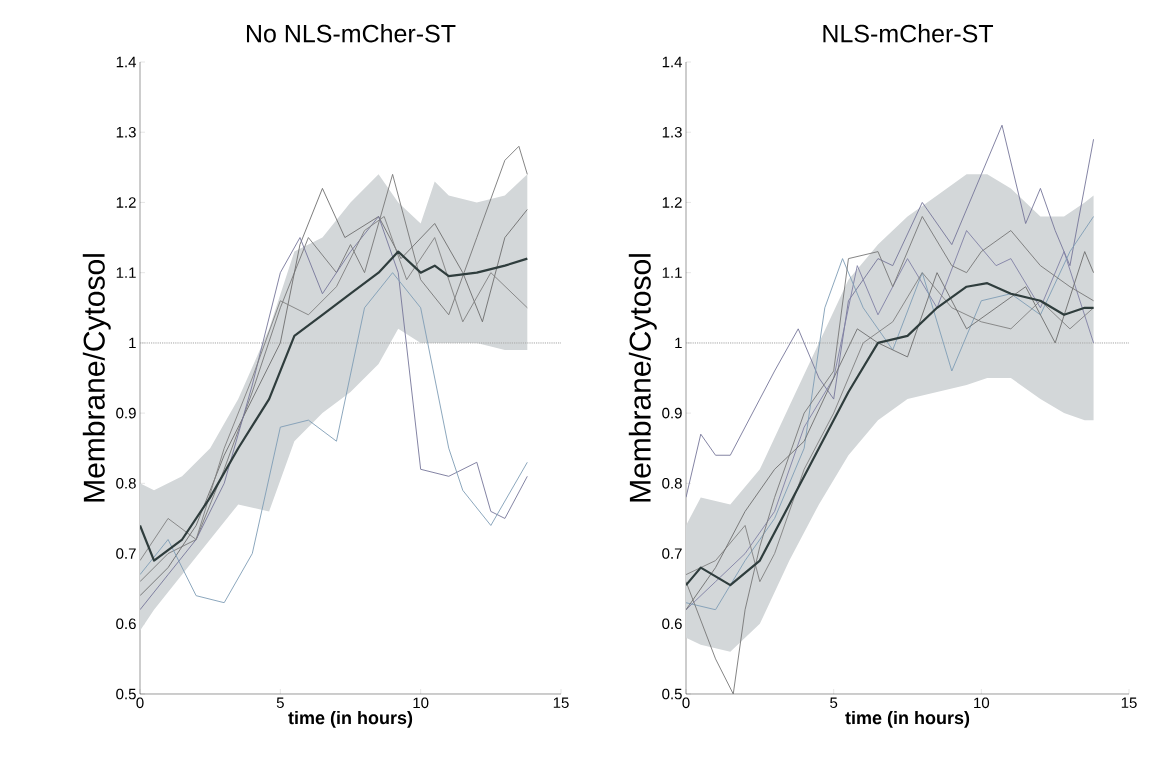 This screenshot has height=780, width=1157. Describe the element at coordinates (351, 33) in the screenshot. I see `chart-title: No NLS-mCher-ST` at that location.